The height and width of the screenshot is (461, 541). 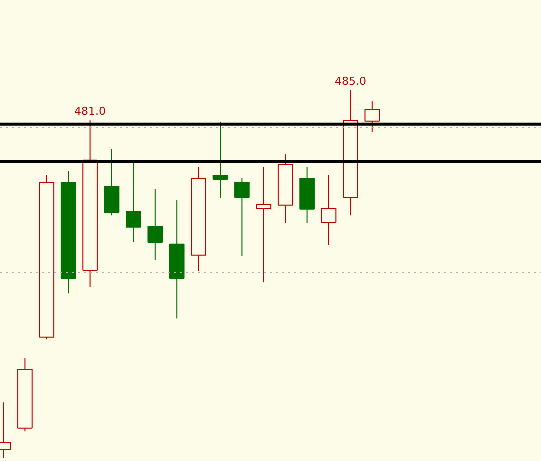 I want to click on annotation: 485.0, so click(x=350, y=81).